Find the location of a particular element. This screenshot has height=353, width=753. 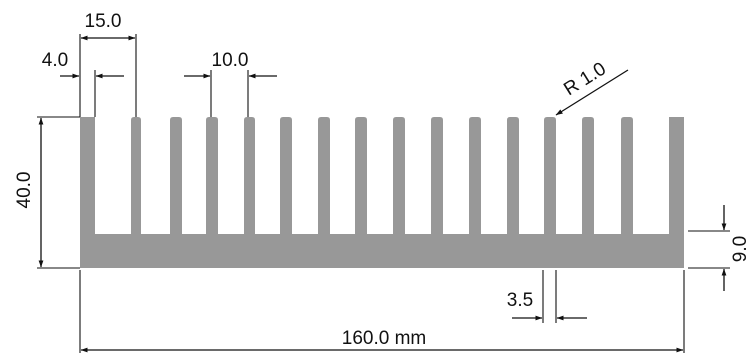

fin-radius-callout: R 1.0 is located at coordinates (592, 87).